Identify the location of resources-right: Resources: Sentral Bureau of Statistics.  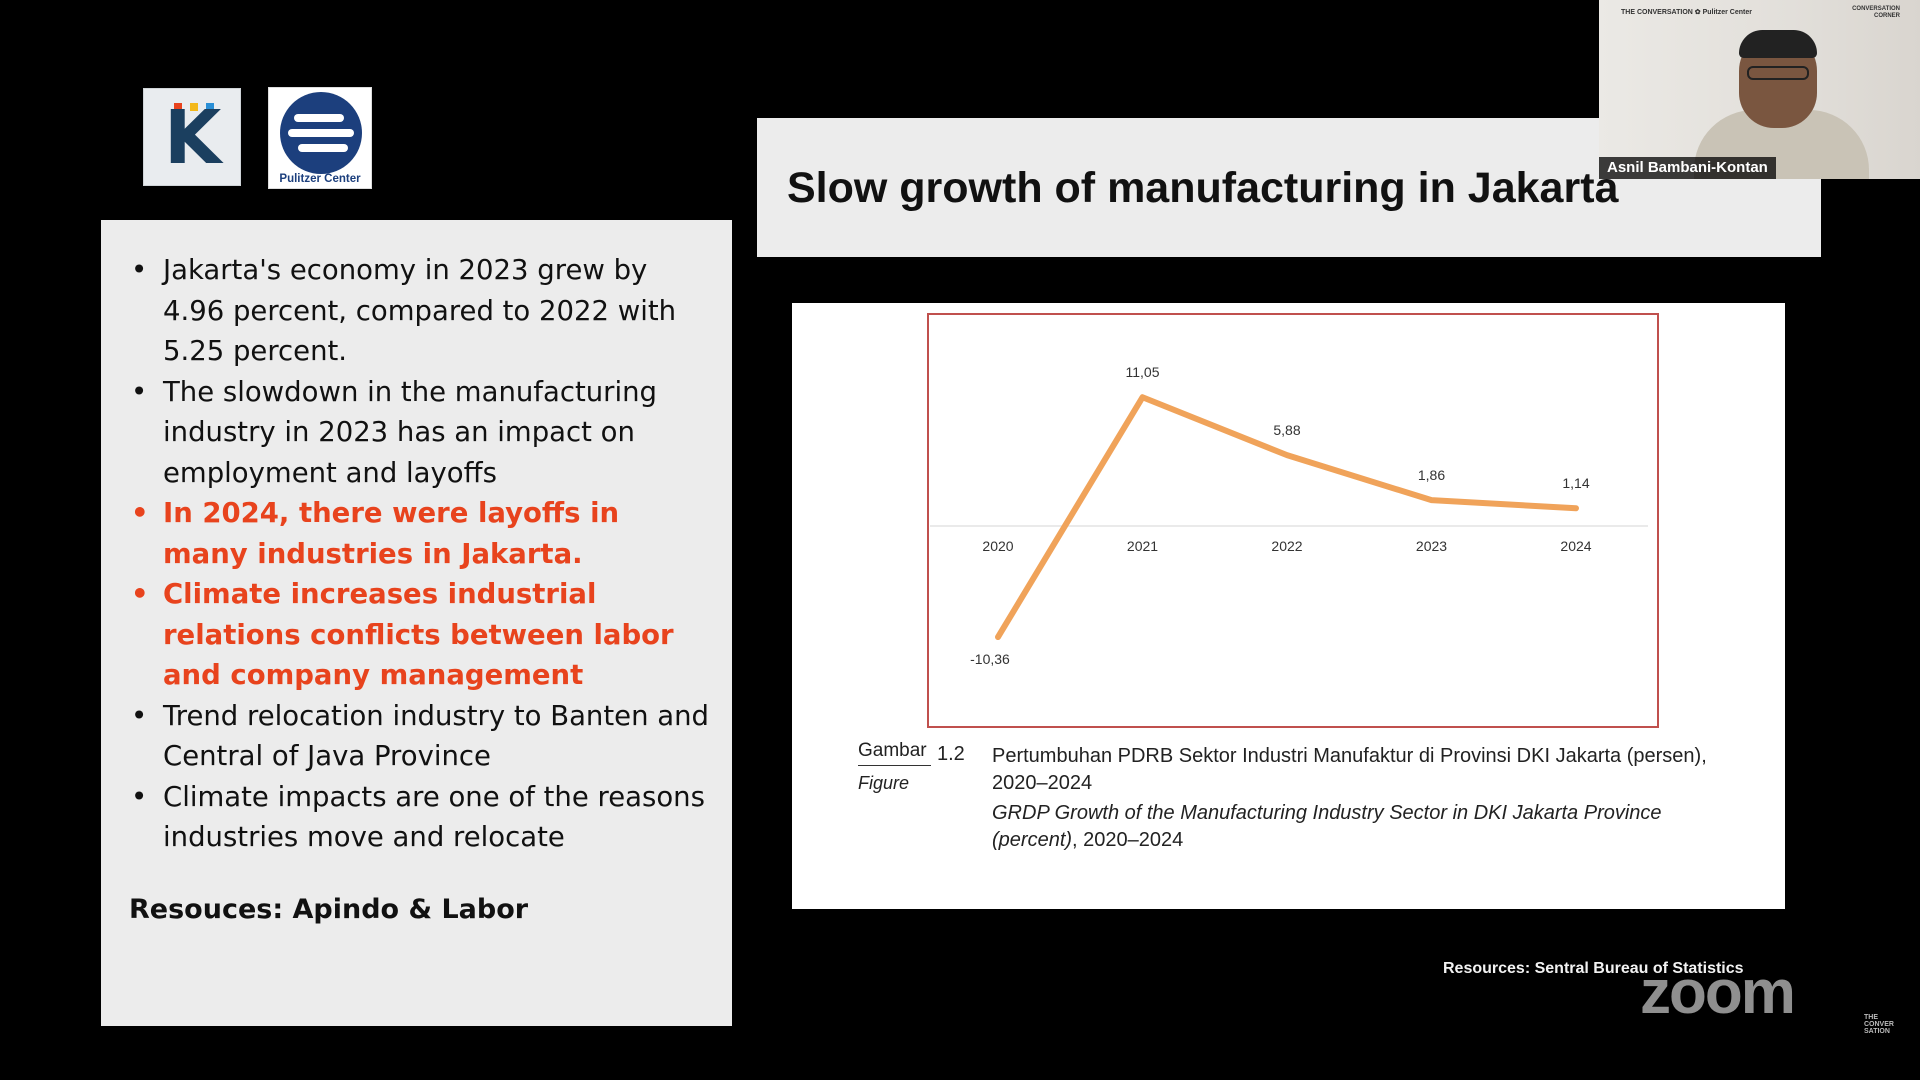
(1593, 968).